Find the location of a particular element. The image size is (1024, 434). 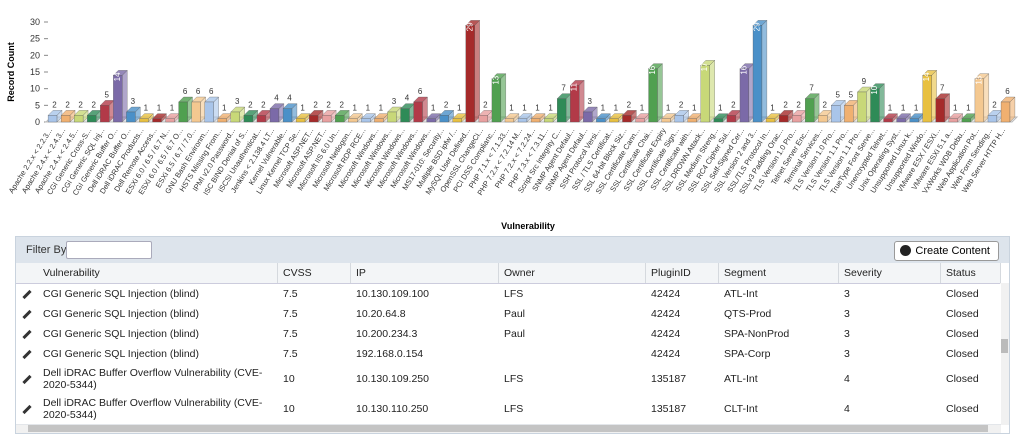

column-header: CVSS is located at coordinates (314, 273).